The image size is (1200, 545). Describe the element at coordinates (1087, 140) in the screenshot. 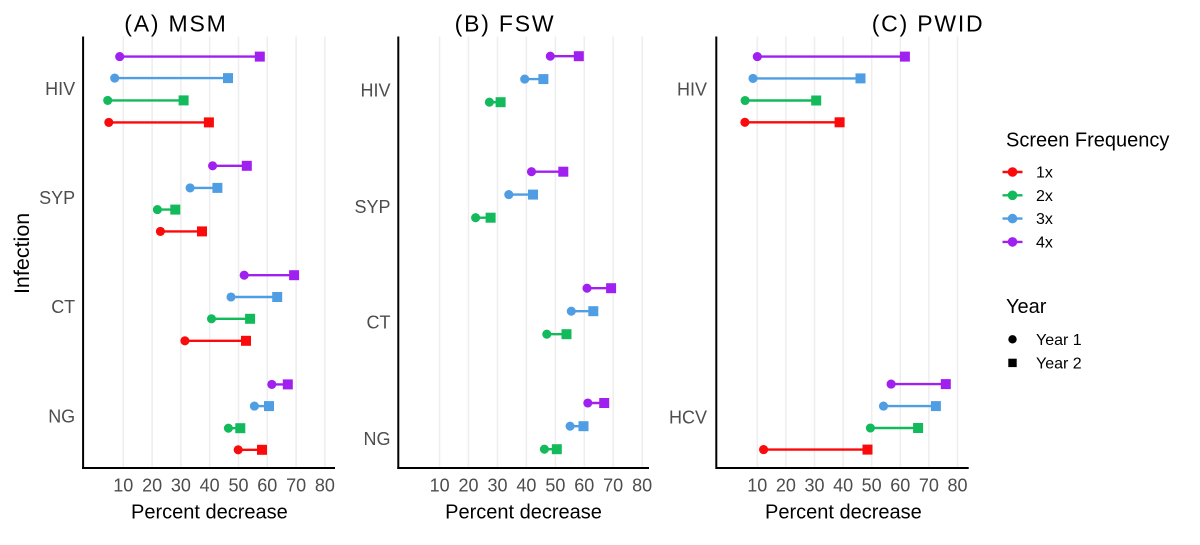

I see `svg-text: Screen Frequency` at that location.